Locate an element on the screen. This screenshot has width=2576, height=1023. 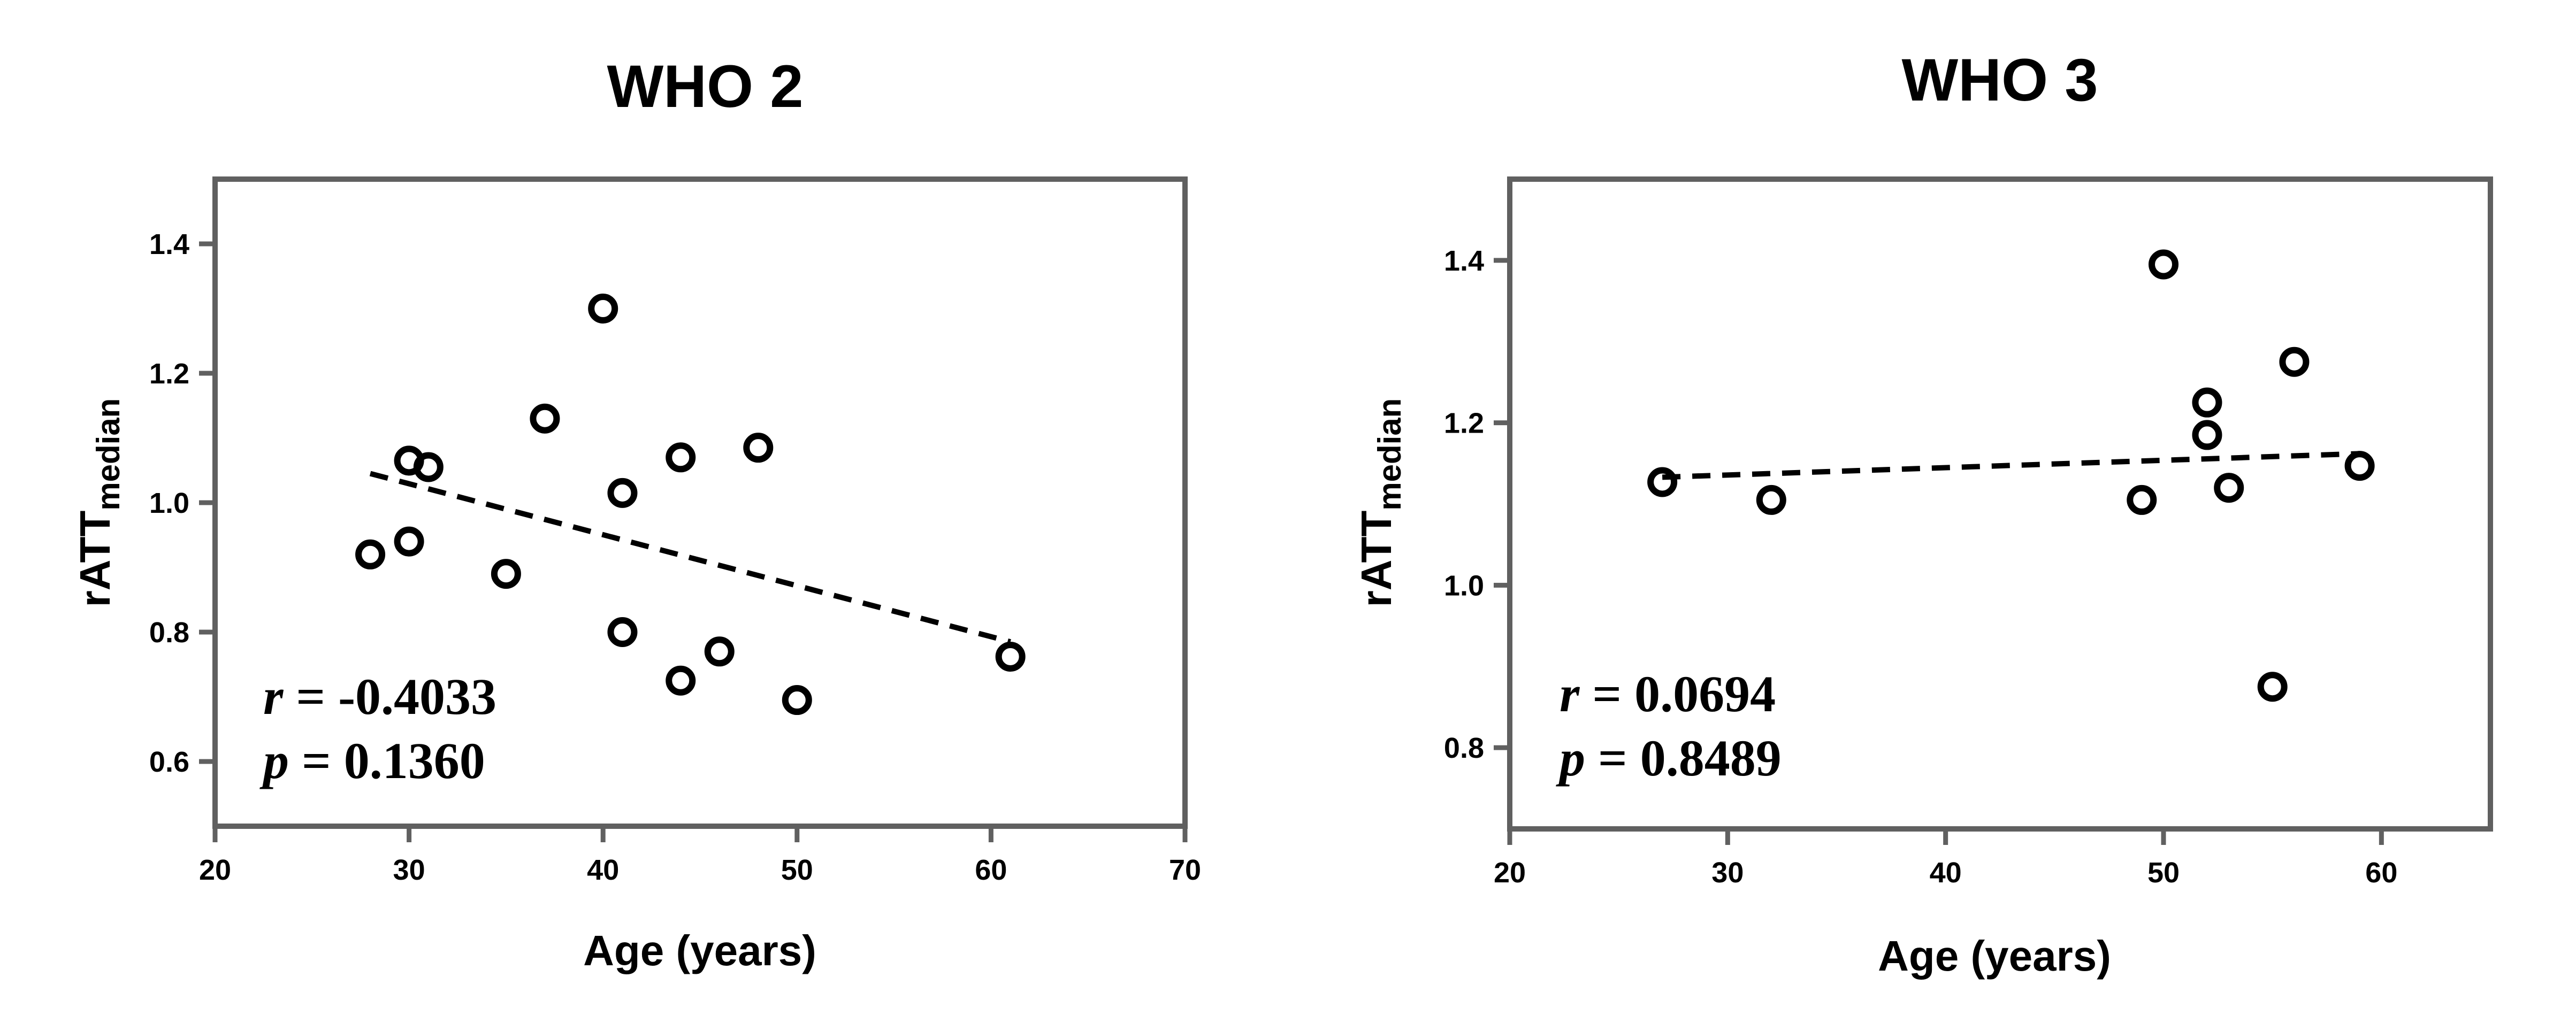
stat-r-value: = 0.0694 is located at coordinates (1684, 693).